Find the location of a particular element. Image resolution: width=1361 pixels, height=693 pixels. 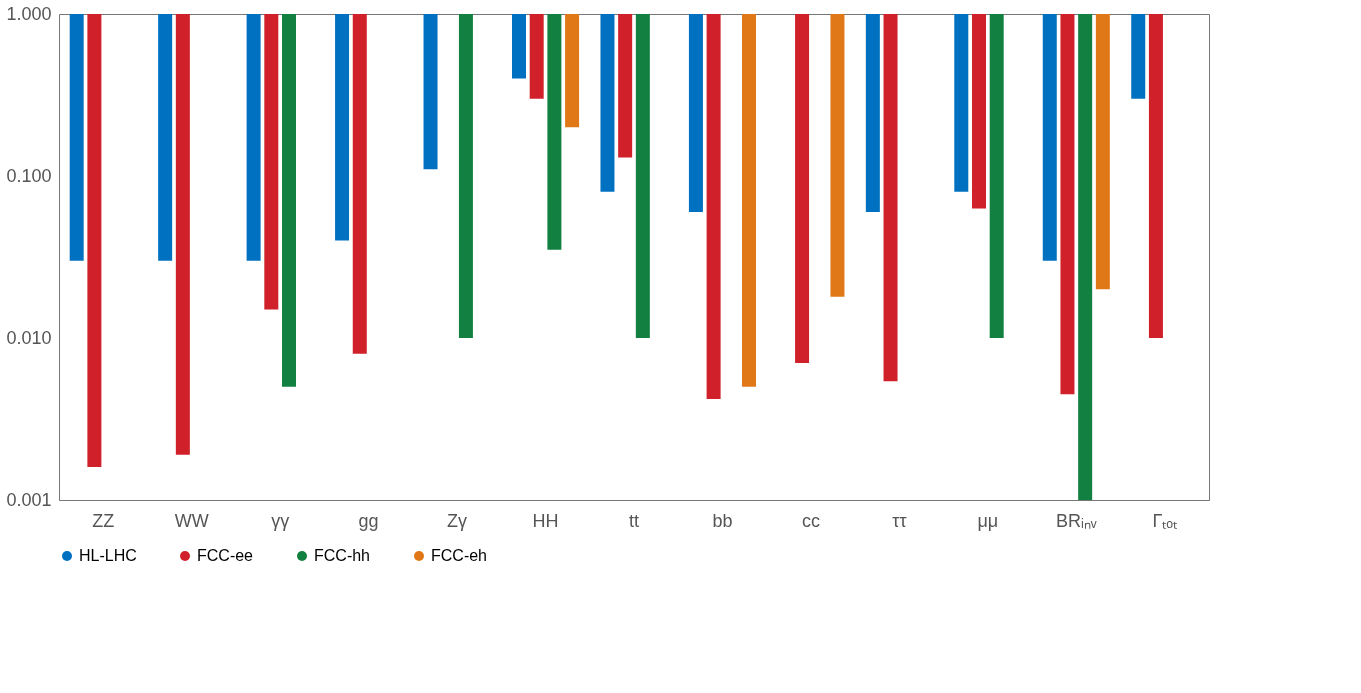

x-tick-label: gg is located at coordinates (368, 520).